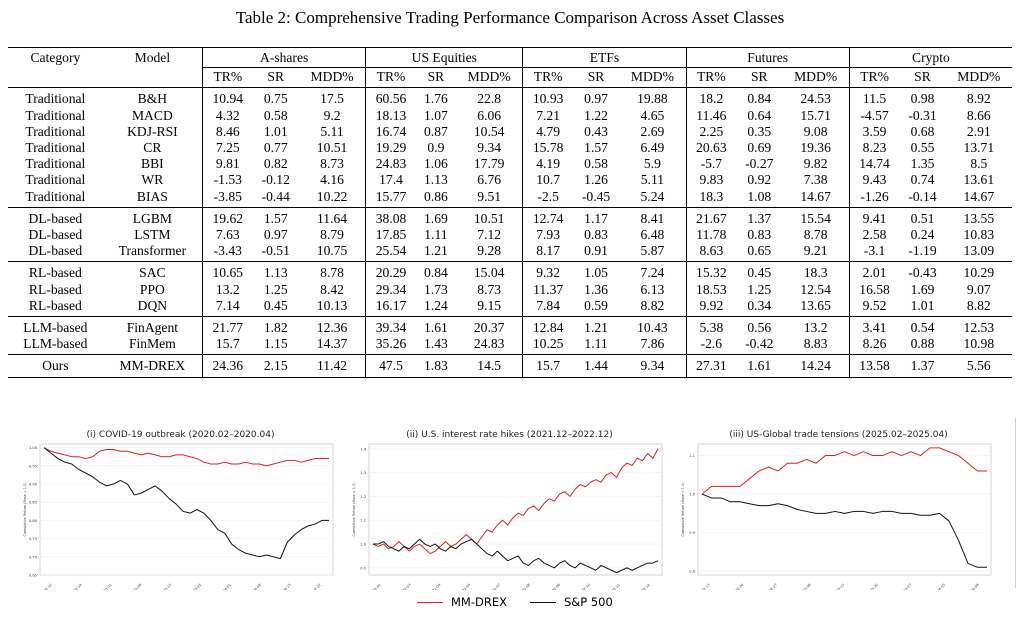 This screenshot has width=1020, height=623. Describe the element at coordinates (604, 57) in the screenshot. I see `group-header: ETFs` at that location.